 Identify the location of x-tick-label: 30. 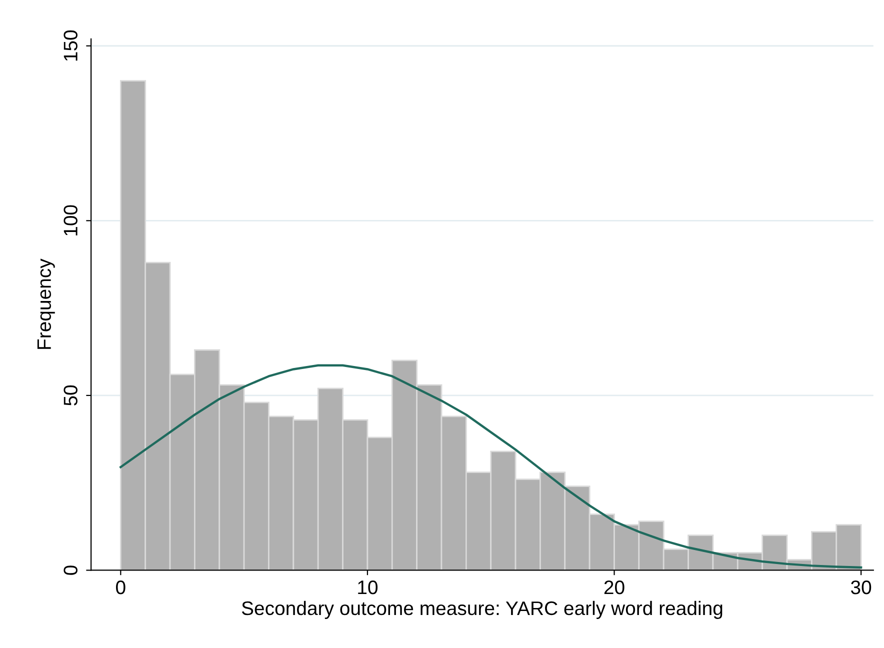
(861, 587).